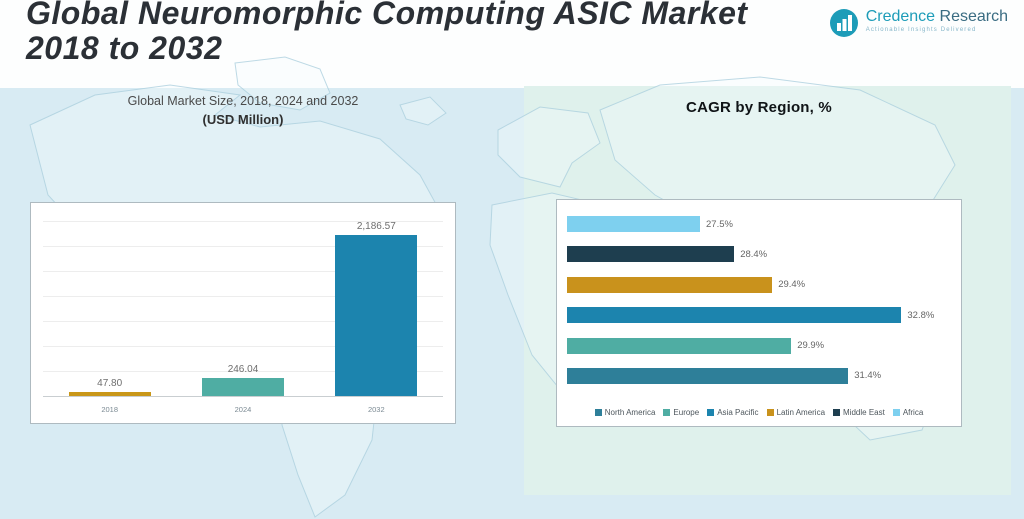 This screenshot has height=519, width=1024. What do you see at coordinates (801, 412) in the screenshot?
I see `legend-label: Latin America` at bounding box center [801, 412].